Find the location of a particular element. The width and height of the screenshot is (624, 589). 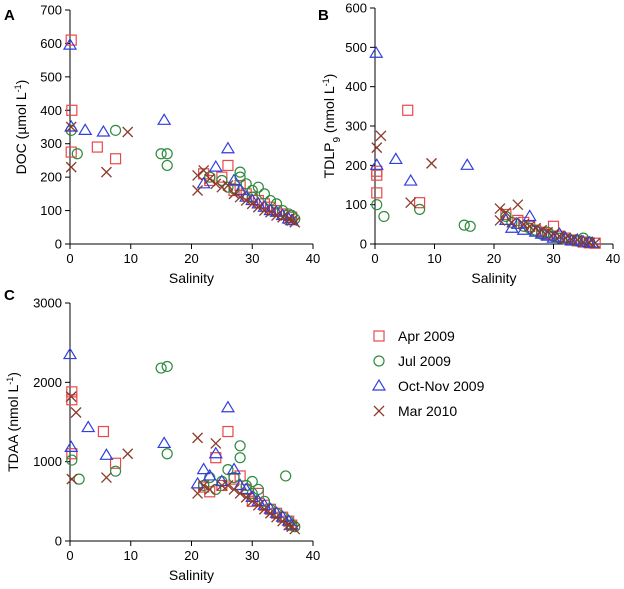

x-tick-label: 40 is located at coordinates (613, 258).